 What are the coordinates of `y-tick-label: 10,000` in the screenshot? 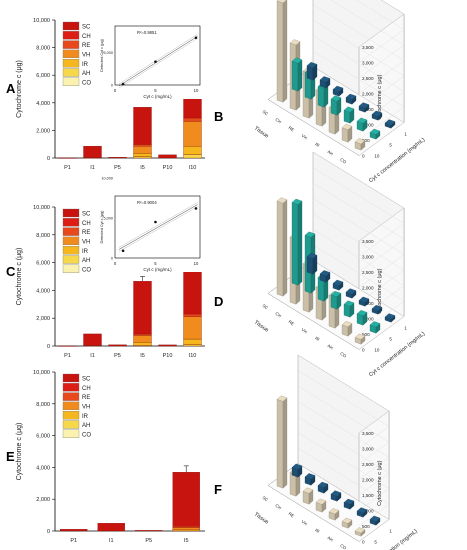 It's located at (41, 208).